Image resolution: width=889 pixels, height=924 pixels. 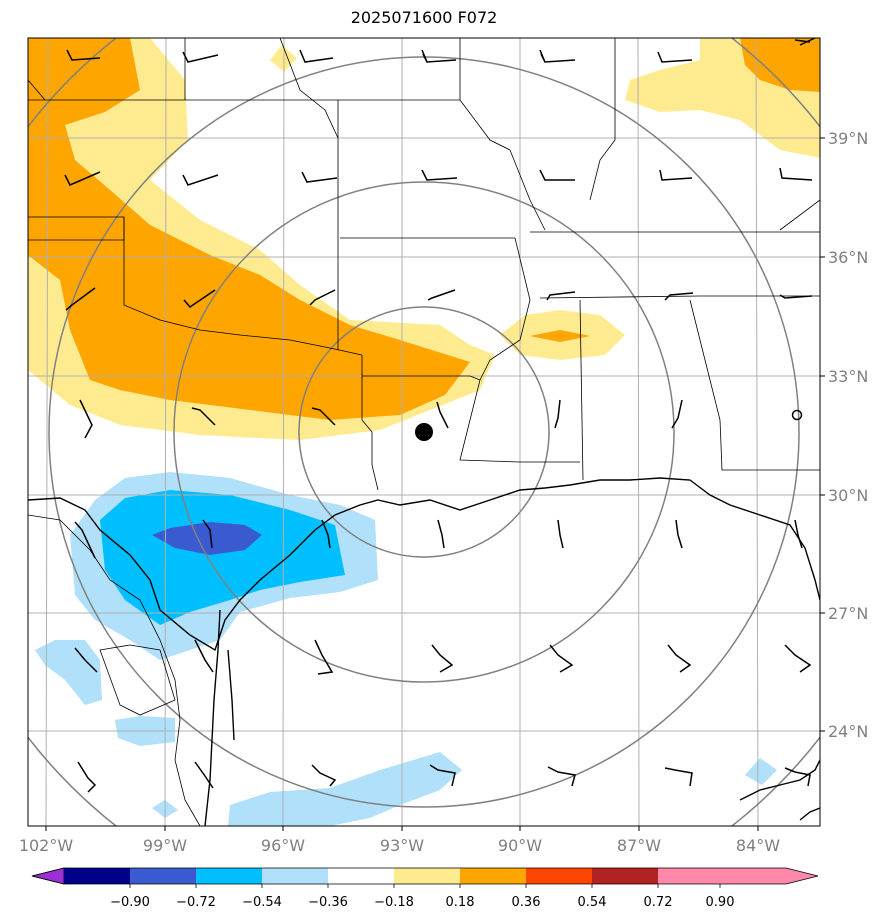 I want to click on lat-tick-label: 33°N, so click(x=848, y=376).